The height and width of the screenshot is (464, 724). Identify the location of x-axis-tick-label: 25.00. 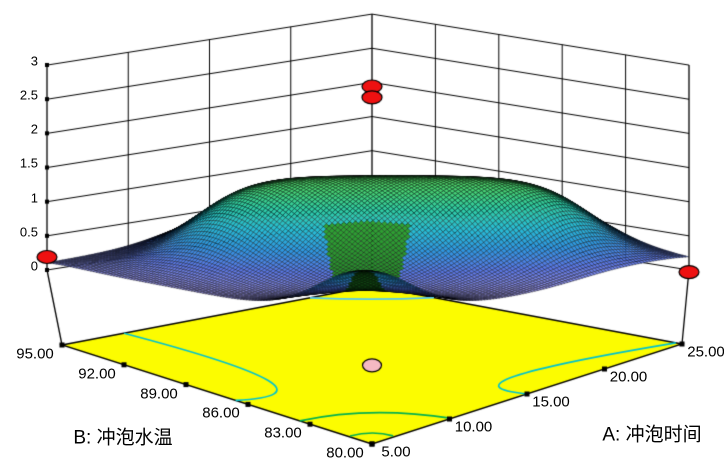
(705, 352).